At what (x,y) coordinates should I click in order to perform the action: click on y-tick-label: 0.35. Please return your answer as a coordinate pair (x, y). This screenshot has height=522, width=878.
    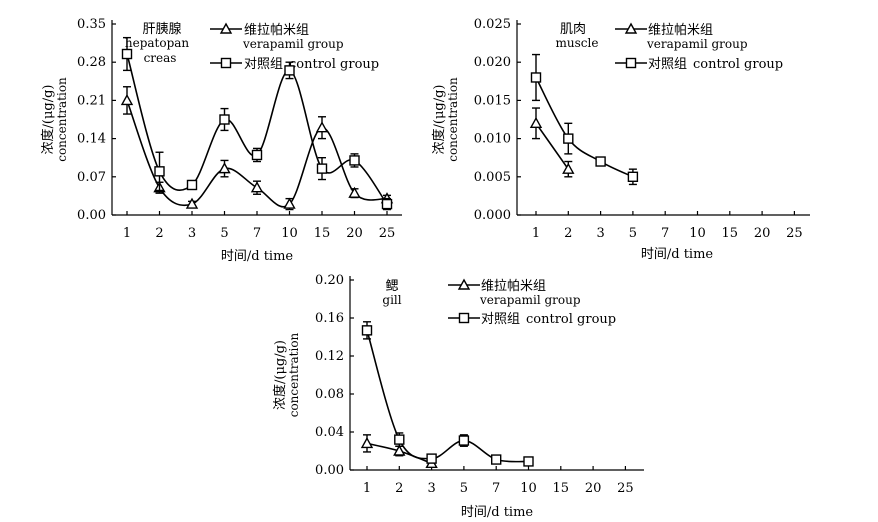
    Looking at the image, I should click on (91, 24).